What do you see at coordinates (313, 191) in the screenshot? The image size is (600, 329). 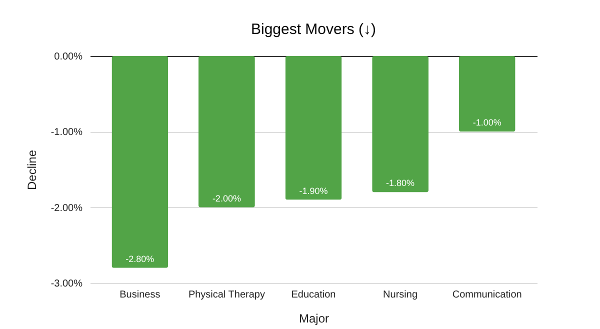 I see `data-label: -1.90%` at bounding box center [313, 191].